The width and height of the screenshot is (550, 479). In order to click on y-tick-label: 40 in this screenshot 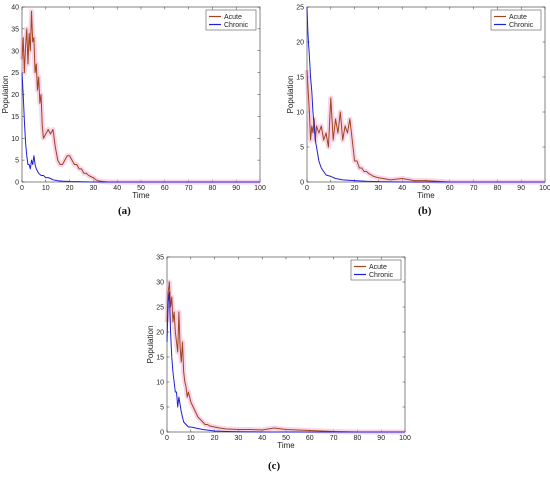, I will do `click(15, 8)`.